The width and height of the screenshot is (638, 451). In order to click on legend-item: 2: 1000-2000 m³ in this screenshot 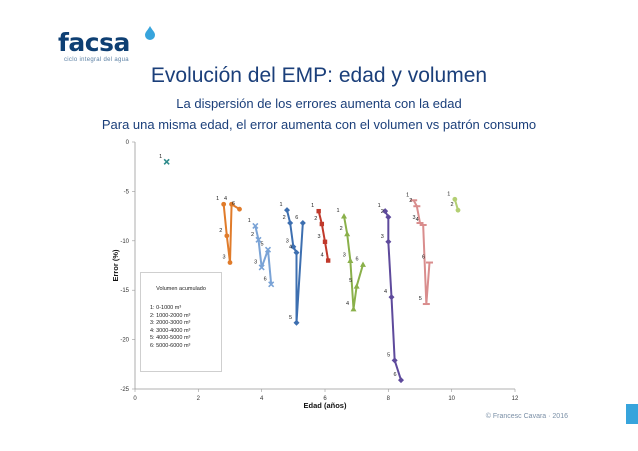, I will do `click(170, 315)`.